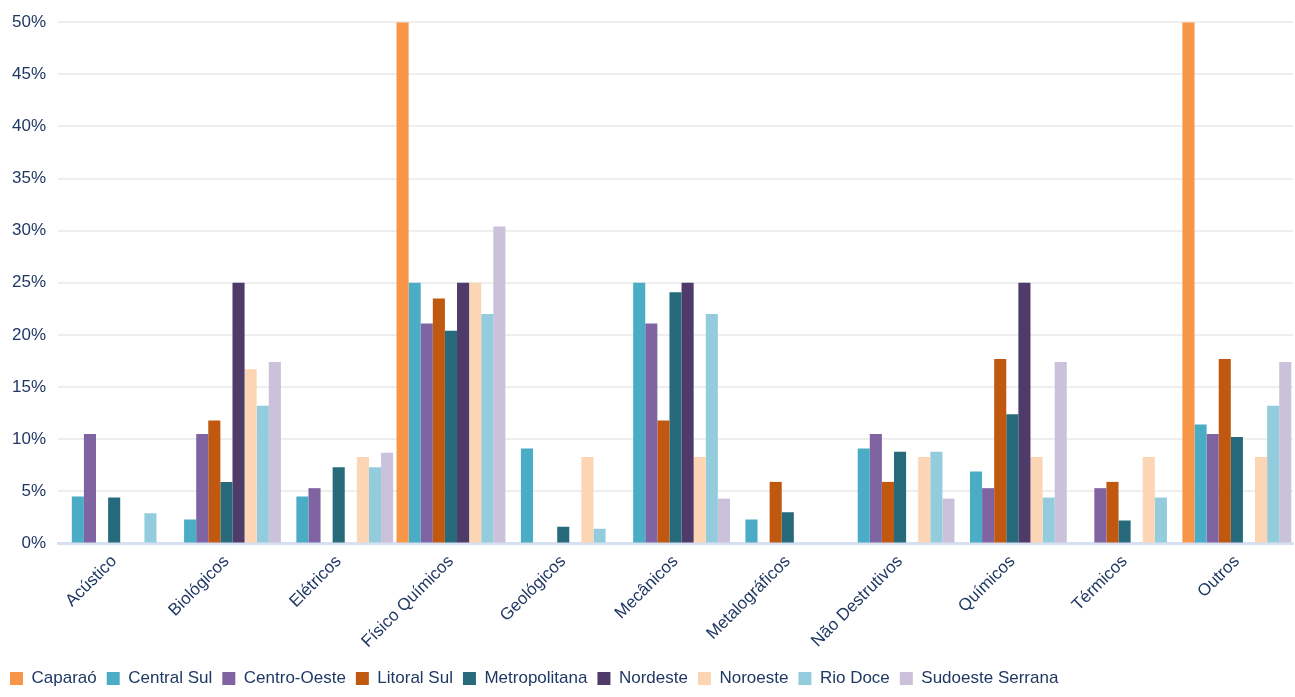 Image resolution: width=1295 pixels, height=697 pixels. What do you see at coordinates (29, 126) in the screenshot?
I see `y-tick-label: 40%` at bounding box center [29, 126].